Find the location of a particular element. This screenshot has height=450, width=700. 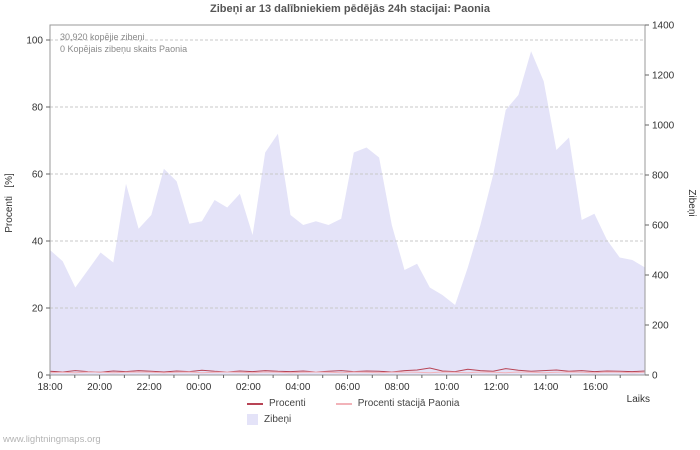

legend-item-procenti: Procenti is located at coordinates (276, 403).